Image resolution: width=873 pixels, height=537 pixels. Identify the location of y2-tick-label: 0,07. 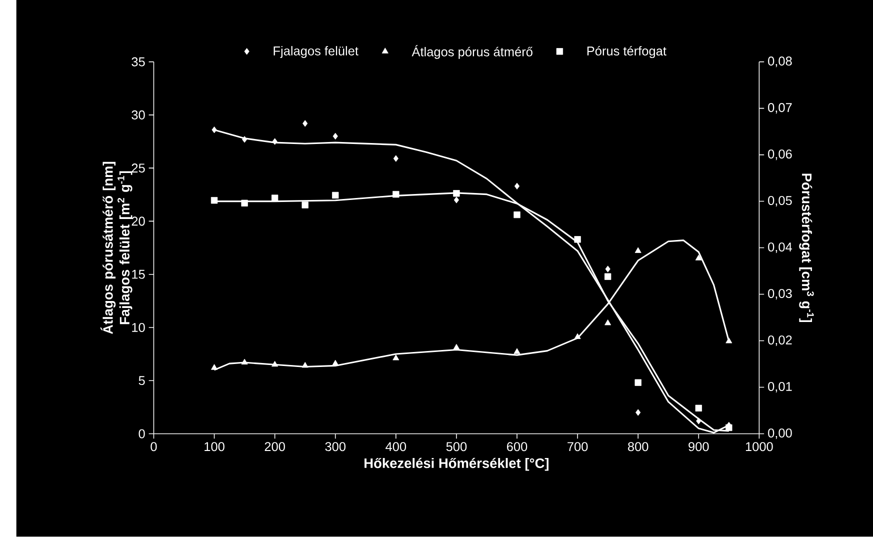
(780, 108).